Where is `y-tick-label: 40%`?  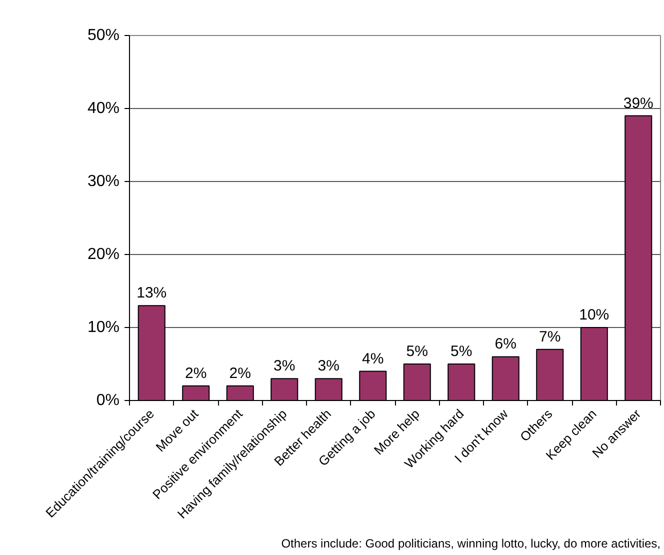 y-tick-label: 40% is located at coordinates (103, 108).